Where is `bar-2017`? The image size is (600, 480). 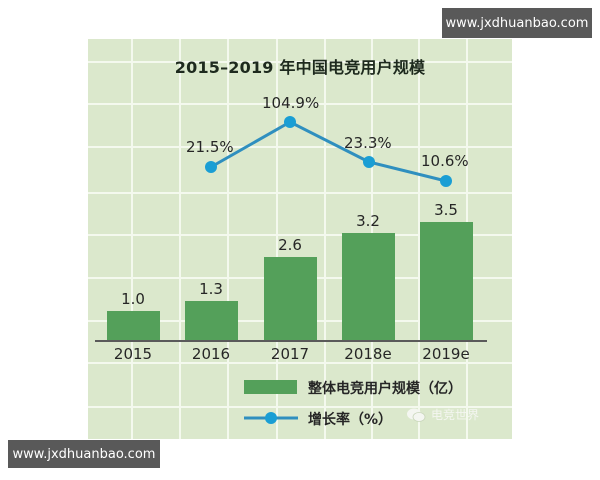 bar-2017 is located at coordinates (290, 299).